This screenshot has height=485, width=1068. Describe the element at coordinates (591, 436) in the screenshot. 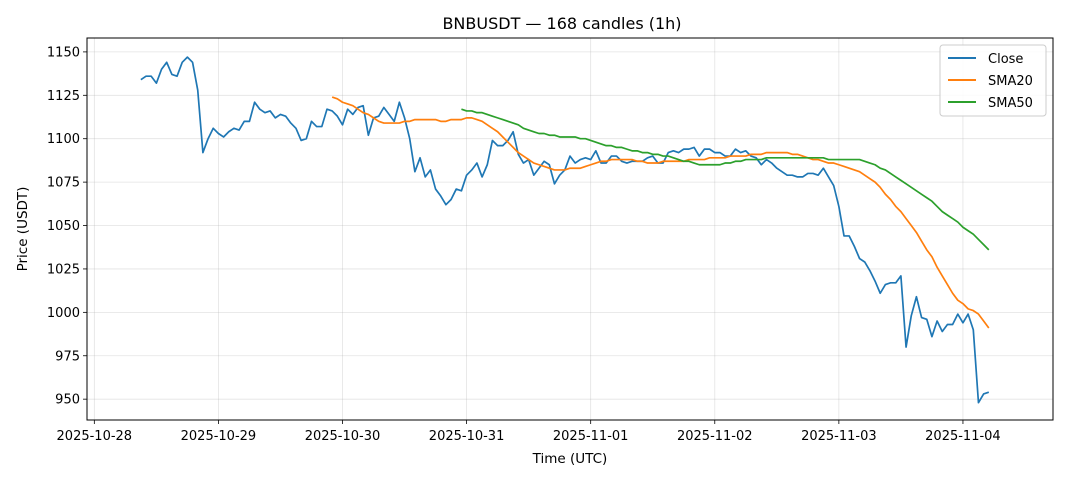

I see `x-tick-label: 2025-11-01` at that location.